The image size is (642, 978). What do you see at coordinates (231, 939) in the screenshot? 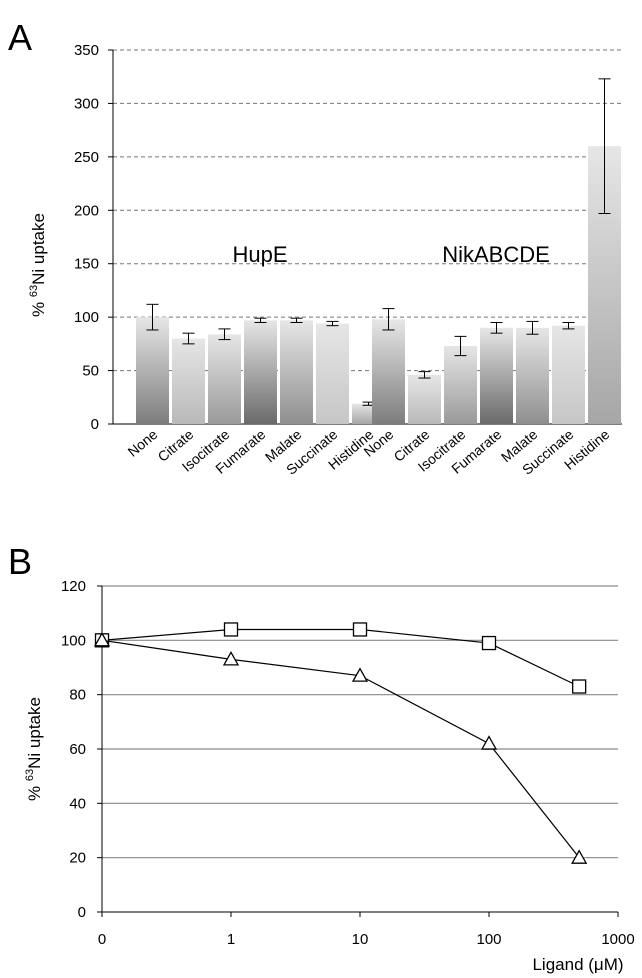
I see `x-tick-label: 1` at bounding box center [231, 939].